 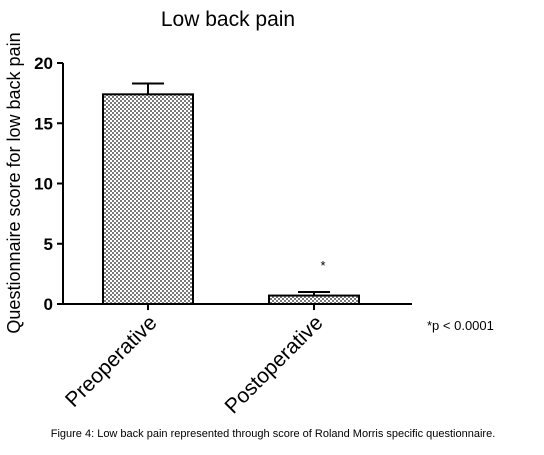 What do you see at coordinates (48, 304) in the screenshot?
I see `y-tick-label: 0` at bounding box center [48, 304].